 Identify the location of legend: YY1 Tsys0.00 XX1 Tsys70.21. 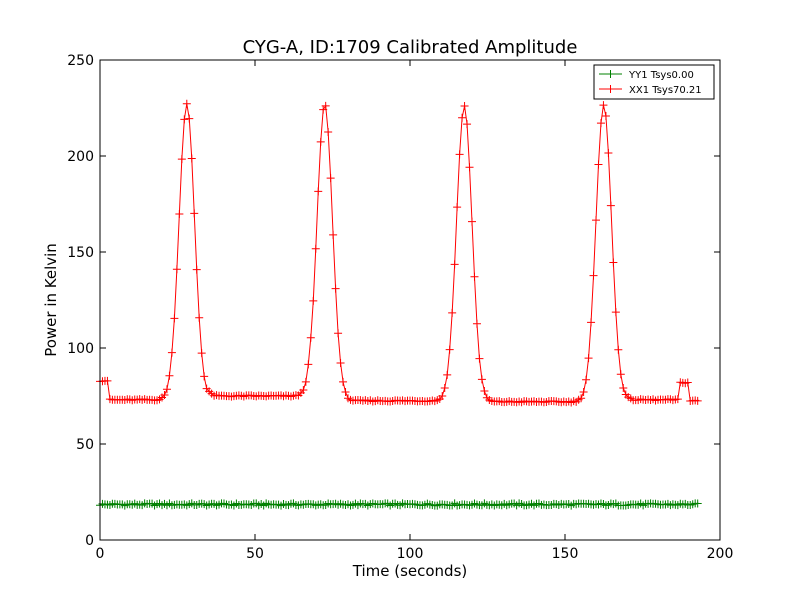
(654, 82).